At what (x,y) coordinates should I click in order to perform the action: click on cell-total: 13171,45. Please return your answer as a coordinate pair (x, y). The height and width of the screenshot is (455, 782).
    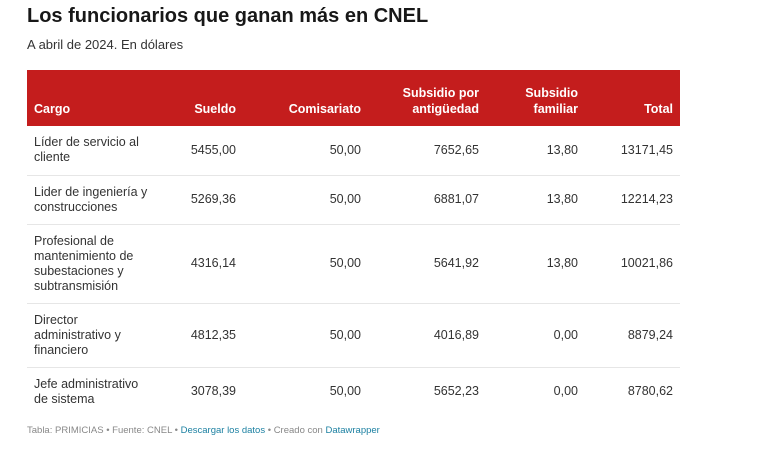
    Looking at the image, I should click on (632, 151).